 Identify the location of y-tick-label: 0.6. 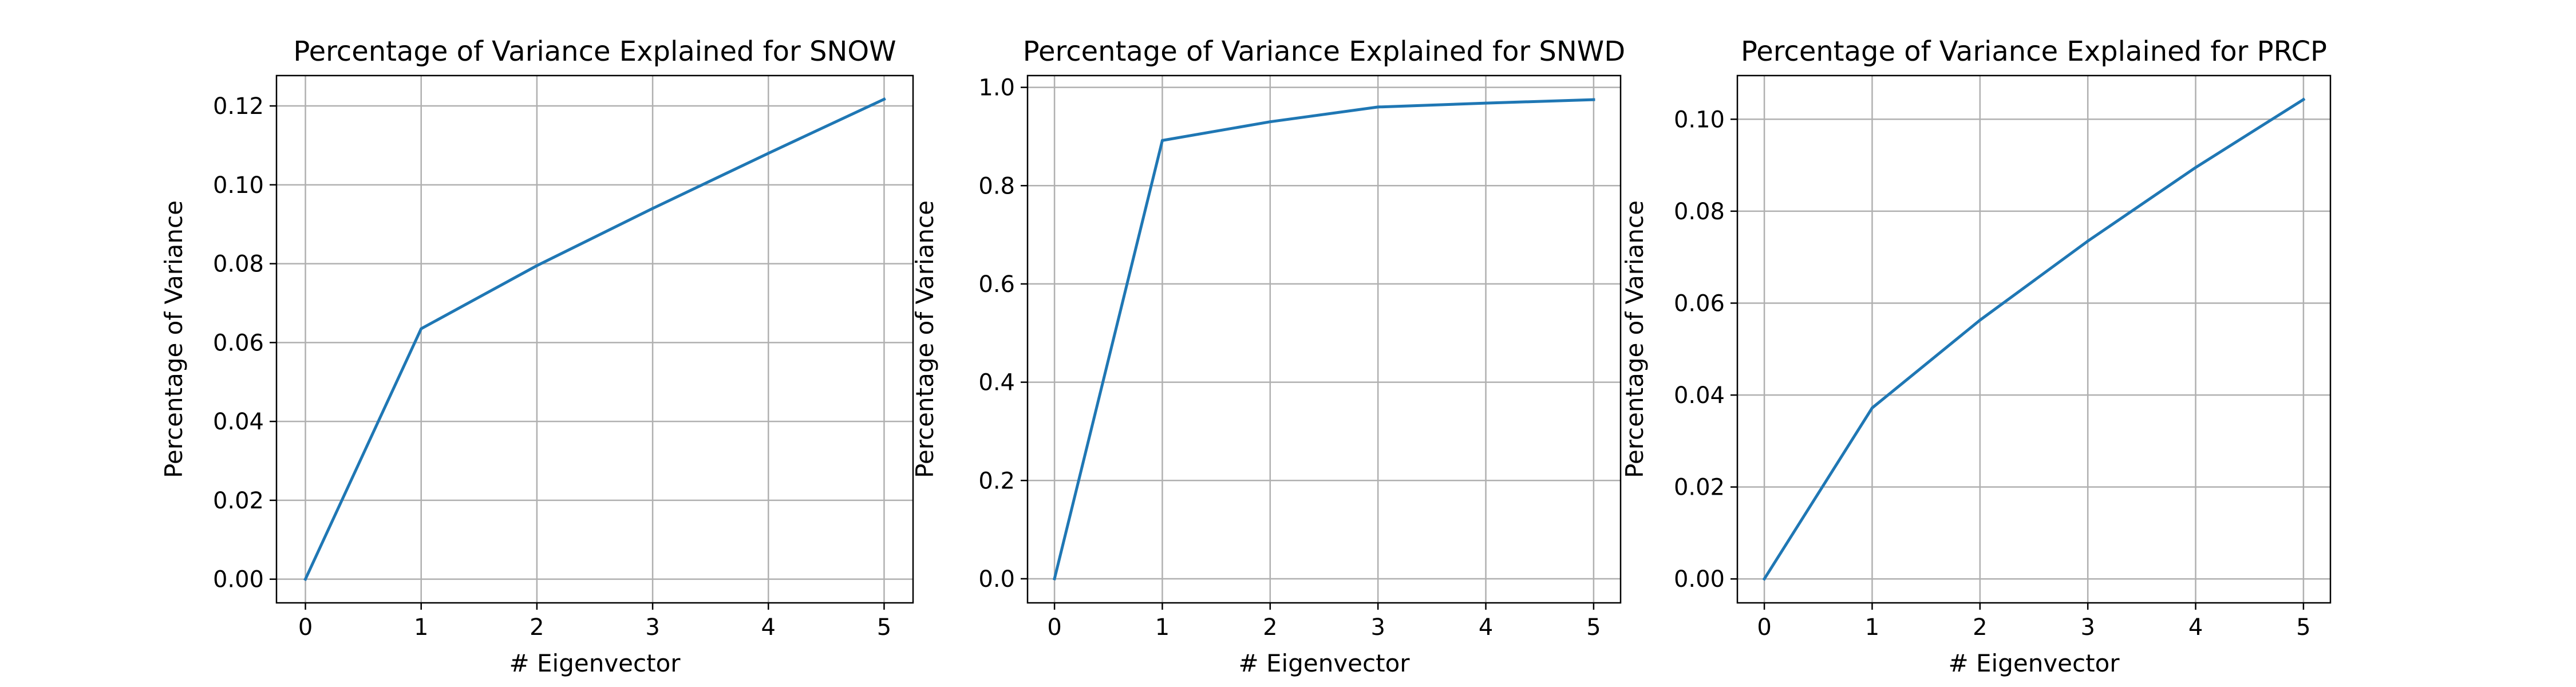
(996, 284).